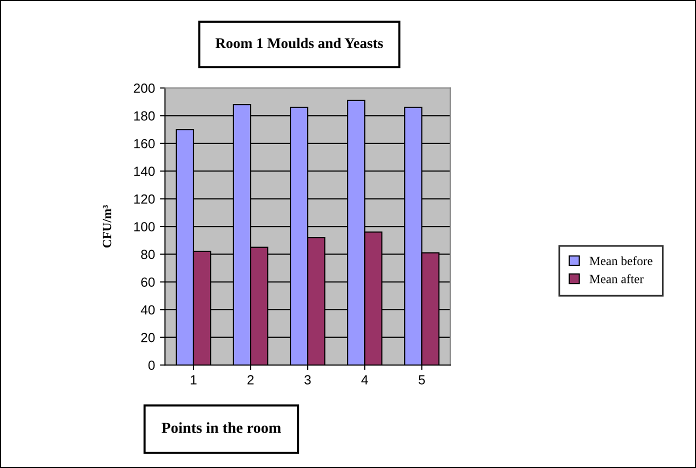 This screenshot has width=696, height=468. Describe the element at coordinates (364, 379) in the screenshot. I see `x-tick-label: 4` at that location.